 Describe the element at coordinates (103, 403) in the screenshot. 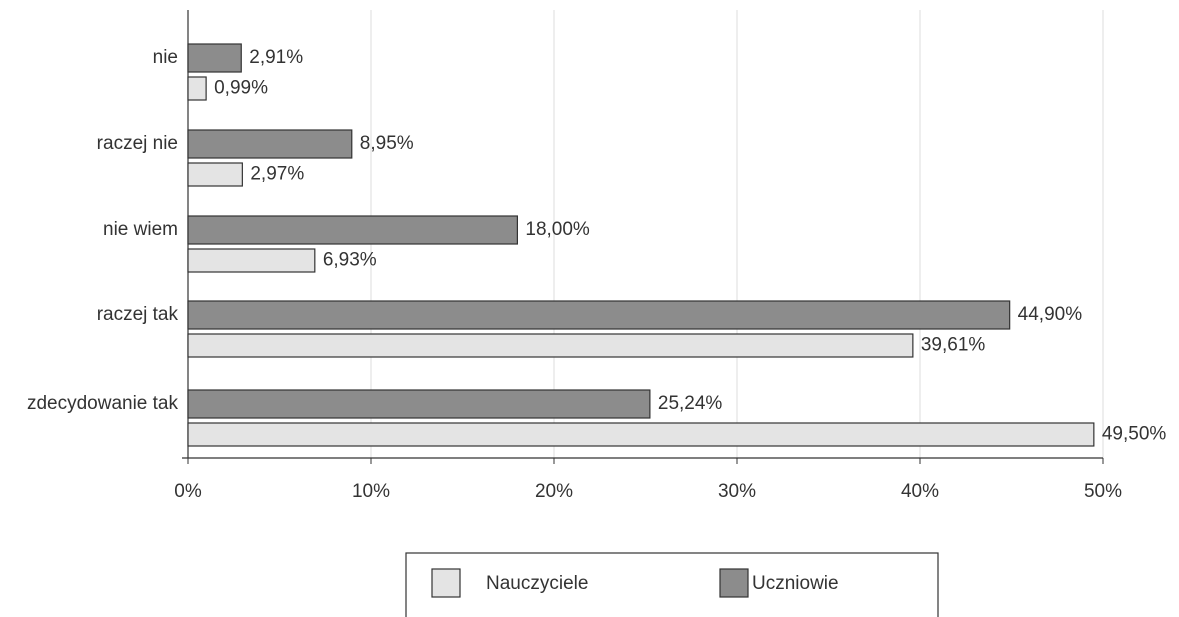

I see `y-tick-label: zdecydowanie tak` at that location.